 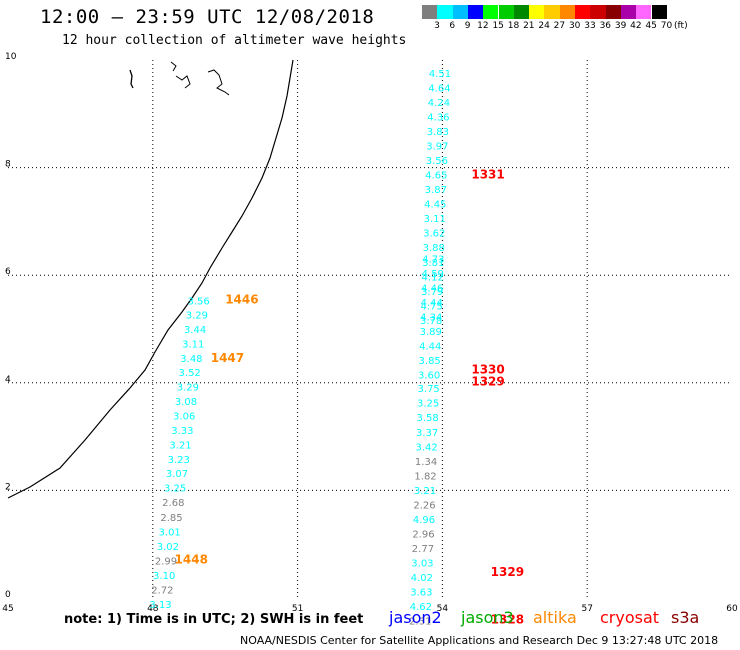 I want to click on lon-tick-label: 51, so click(x=297, y=609).